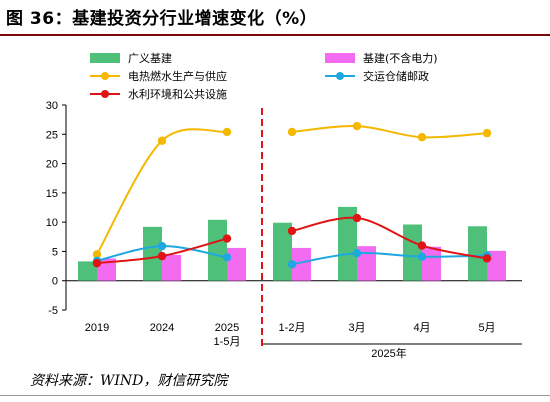 The height and width of the screenshot is (402, 550). Describe the element at coordinates (55, 252) in the screenshot. I see `y-tick-label: 5` at that location.